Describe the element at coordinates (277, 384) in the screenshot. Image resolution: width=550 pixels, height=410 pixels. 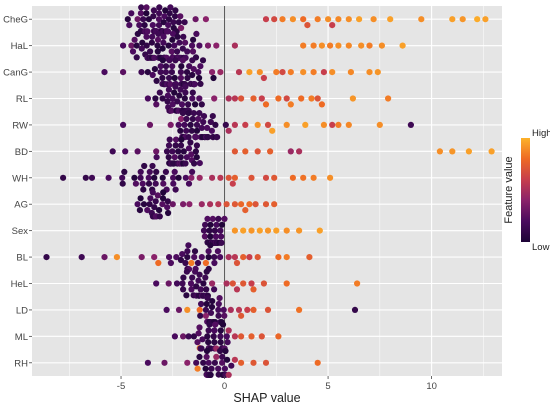
I see `x-axis-ticks: -5 0 5 10` at that location.